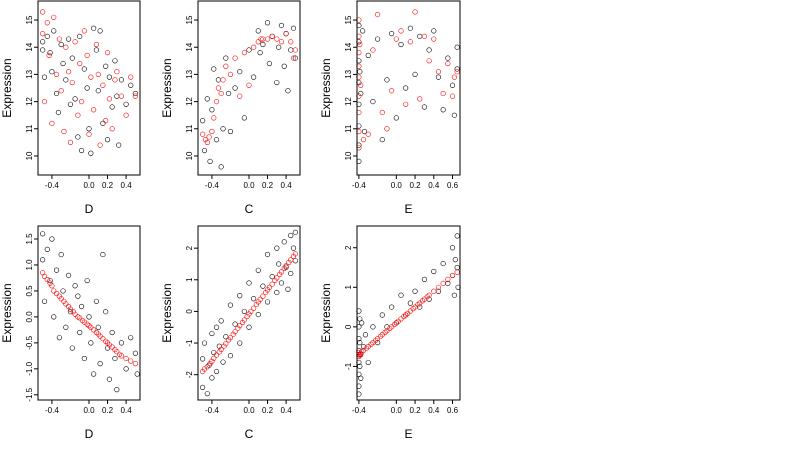 This screenshot has width=800, height=450. What do you see at coordinates (52, 410) in the screenshot?
I see `x-tick-label: -0.4` at bounding box center [52, 410].